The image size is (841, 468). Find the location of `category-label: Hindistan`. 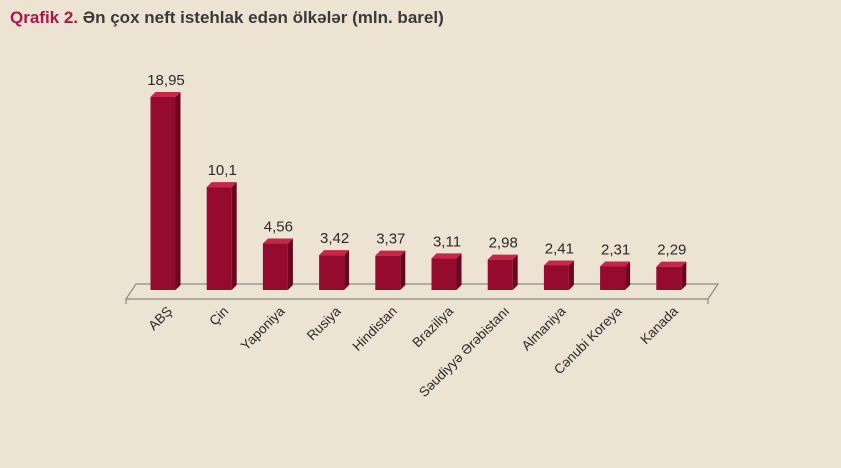

category-label: Hindistan is located at coordinates (375, 329).